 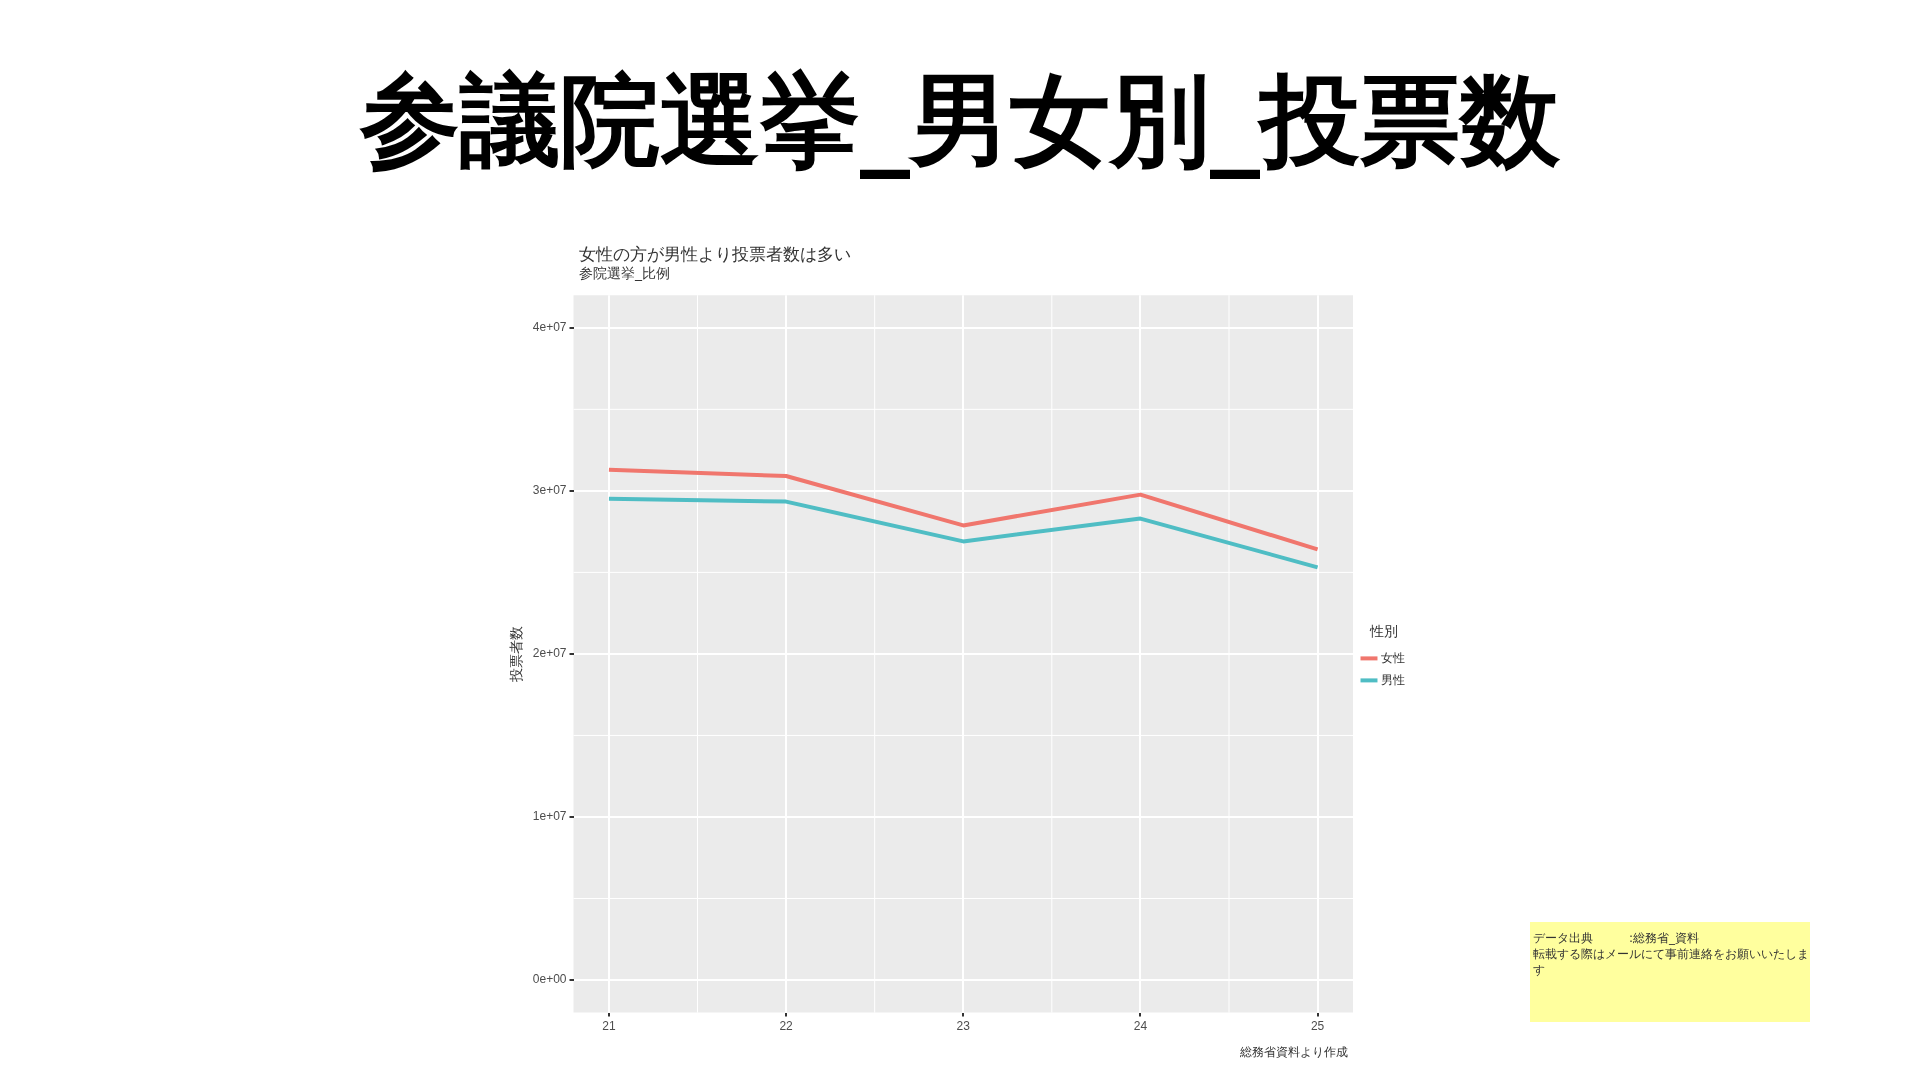 What do you see at coordinates (1140, 1026) in the screenshot?
I see `x-tick-label: 24` at bounding box center [1140, 1026].